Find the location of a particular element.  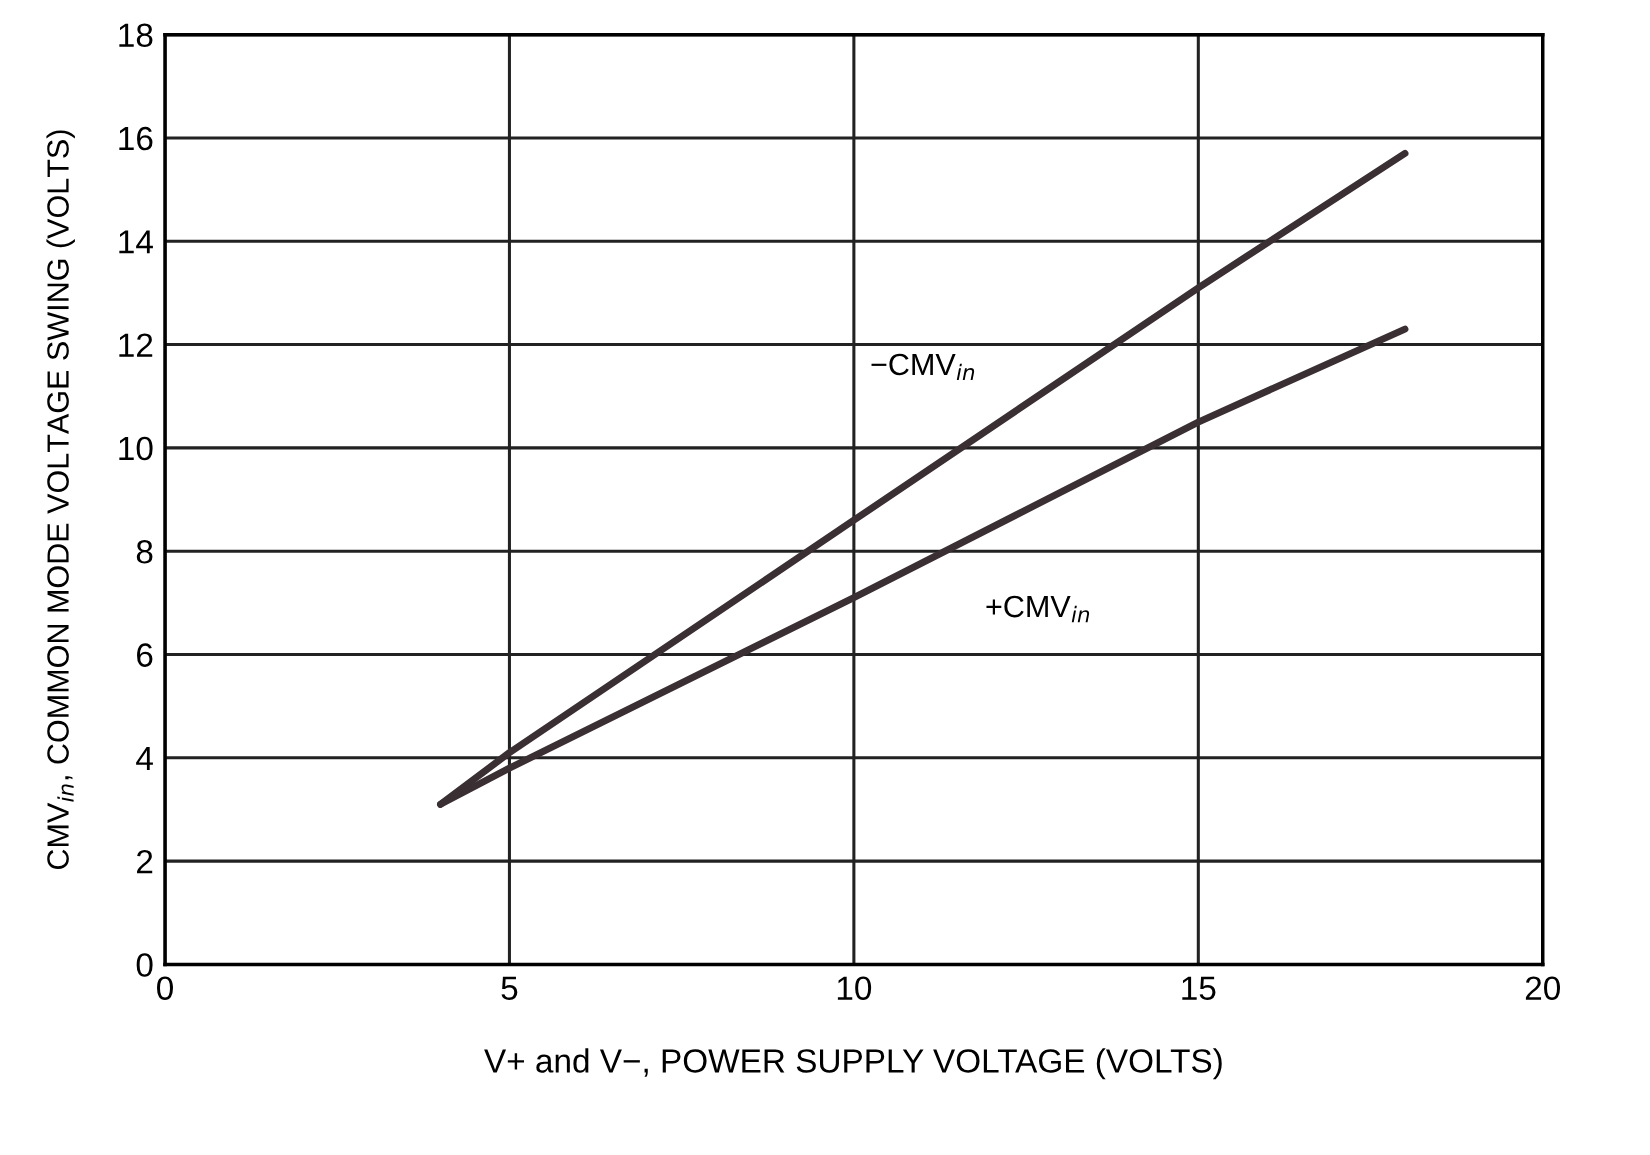

x-tick-label: 20 is located at coordinates (1542, 988).